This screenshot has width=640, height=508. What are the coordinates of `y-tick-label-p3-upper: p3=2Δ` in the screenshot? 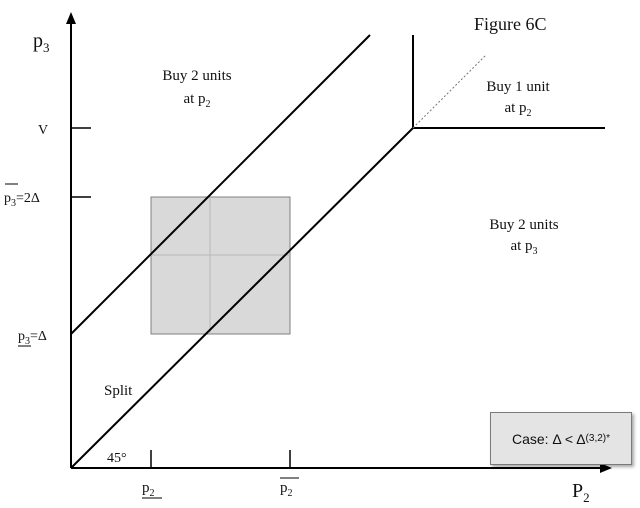 It's located at (22, 200).